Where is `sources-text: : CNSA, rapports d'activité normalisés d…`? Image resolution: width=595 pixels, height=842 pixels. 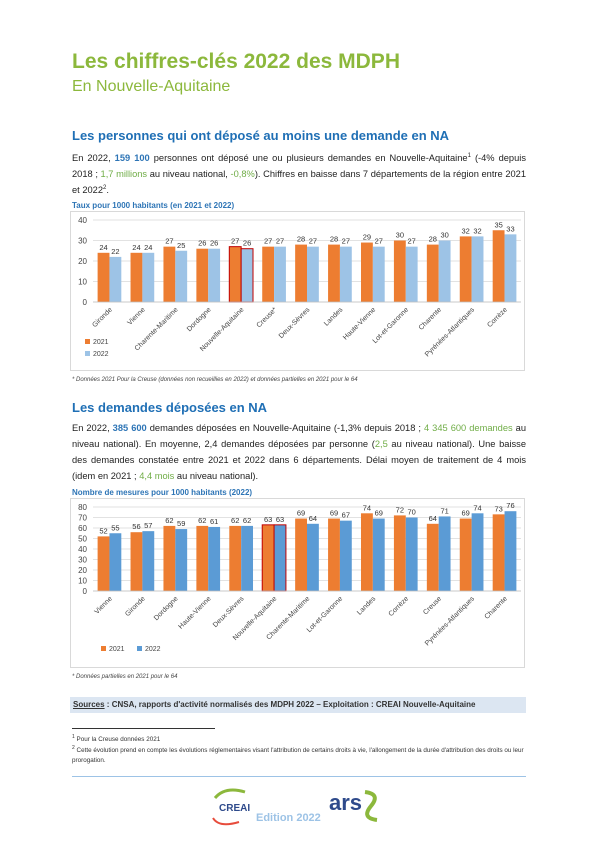
sources-text: : CNSA, rapports d'activité normalisés d… is located at coordinates (290, 704).